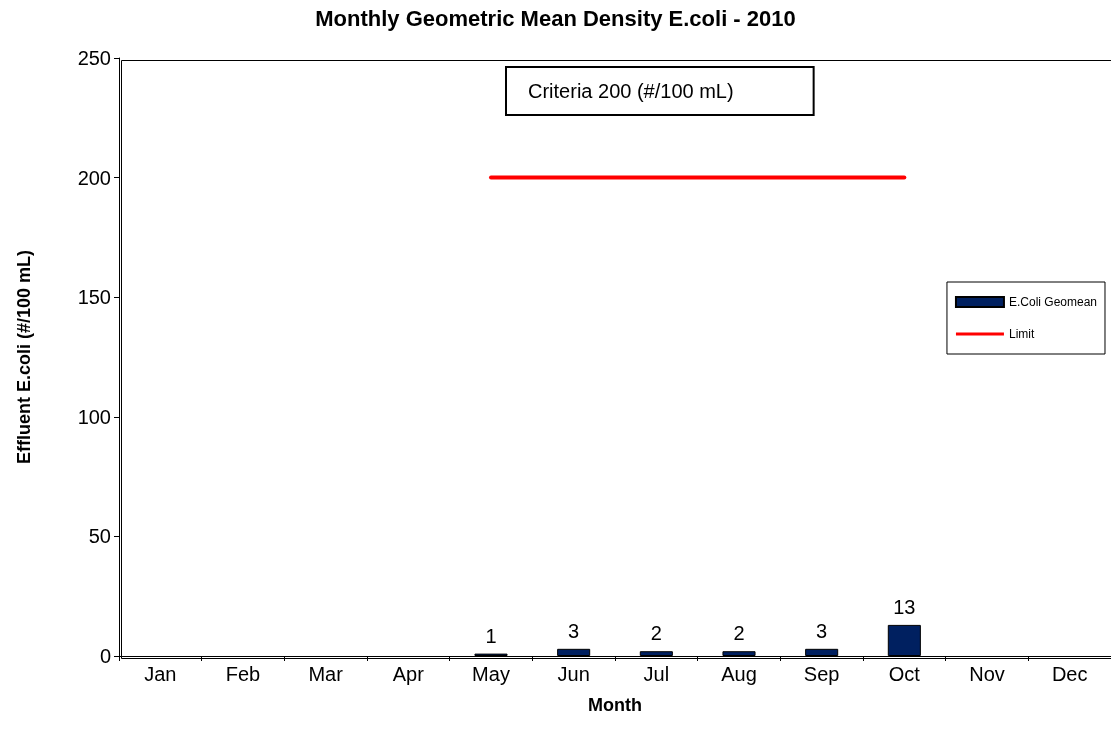 The height and width of the screenshot is (732, 1111). What do you see at coordinates (739, 674) in the screenshot?
I see `x-tick-label: Aug` at bounding box center [739, 674].